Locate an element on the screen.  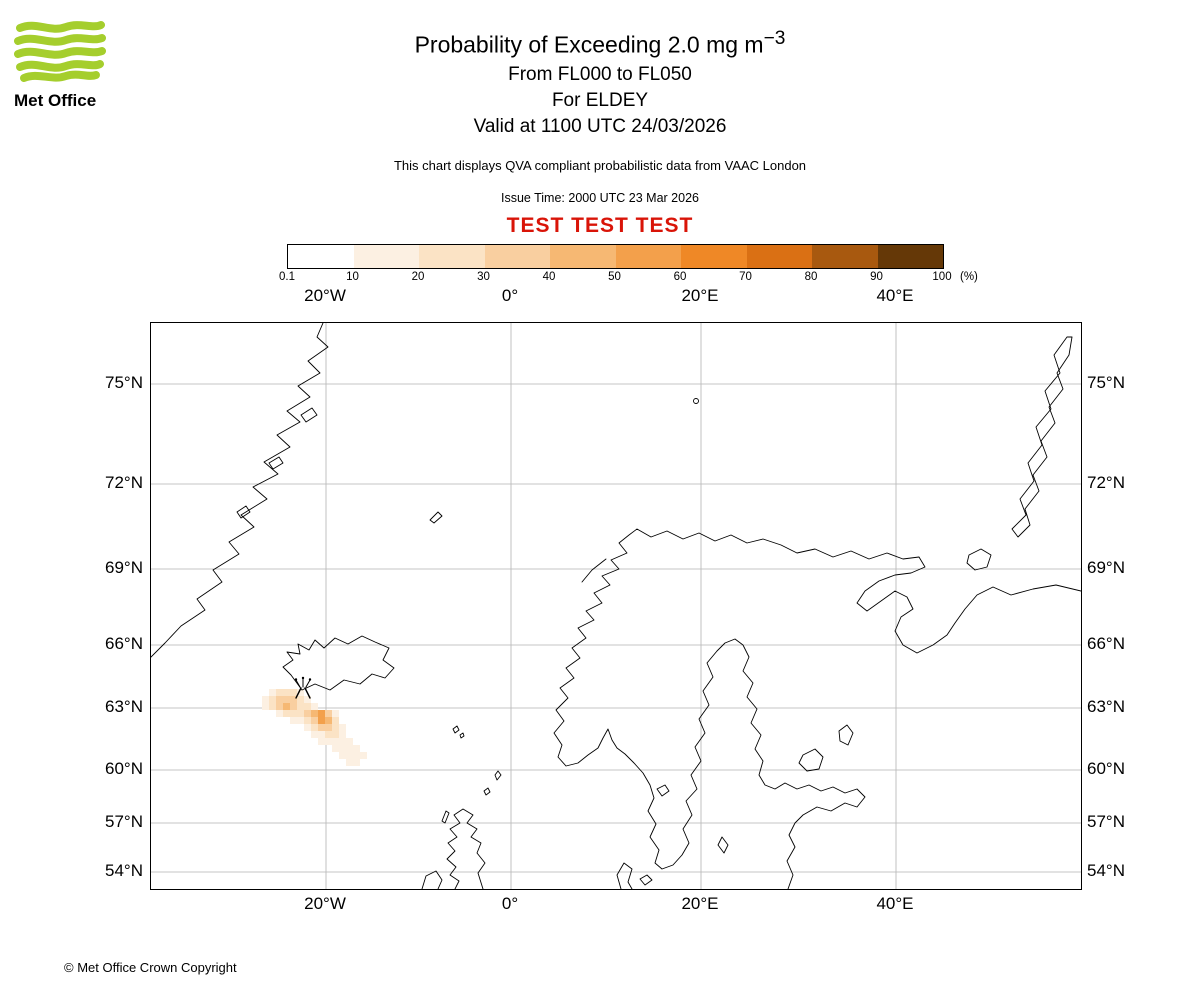
title-main: Probability of Exceeding 2.0 mg m is located at coordinates (589, 44).